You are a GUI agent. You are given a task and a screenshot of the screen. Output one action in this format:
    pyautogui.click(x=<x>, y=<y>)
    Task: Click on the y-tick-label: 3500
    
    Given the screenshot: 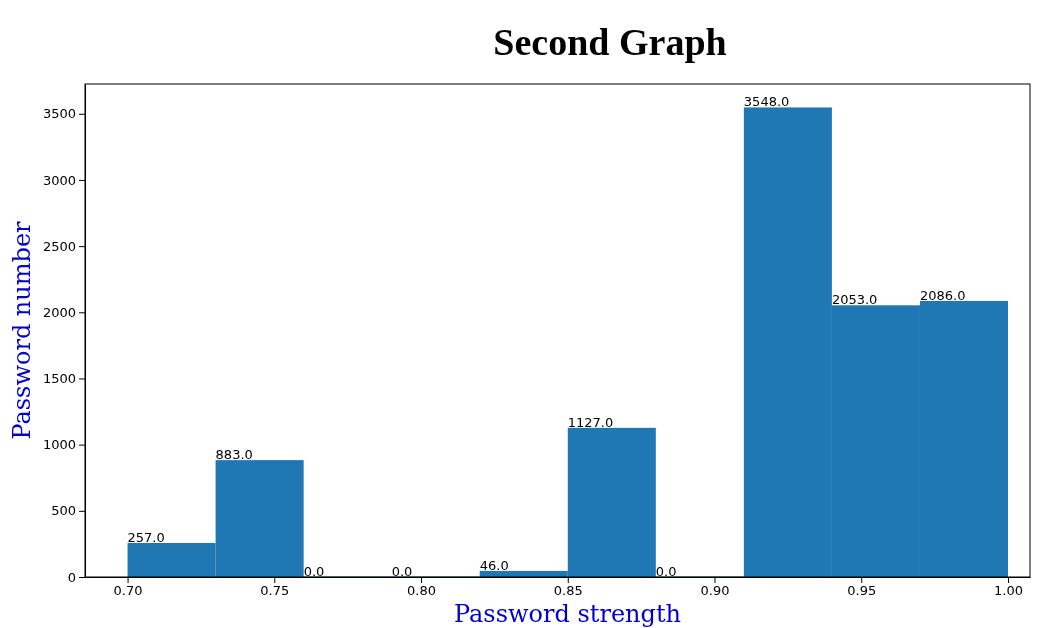 What is the action you would take?
    pyautogui.click(x=59, y=114)
    